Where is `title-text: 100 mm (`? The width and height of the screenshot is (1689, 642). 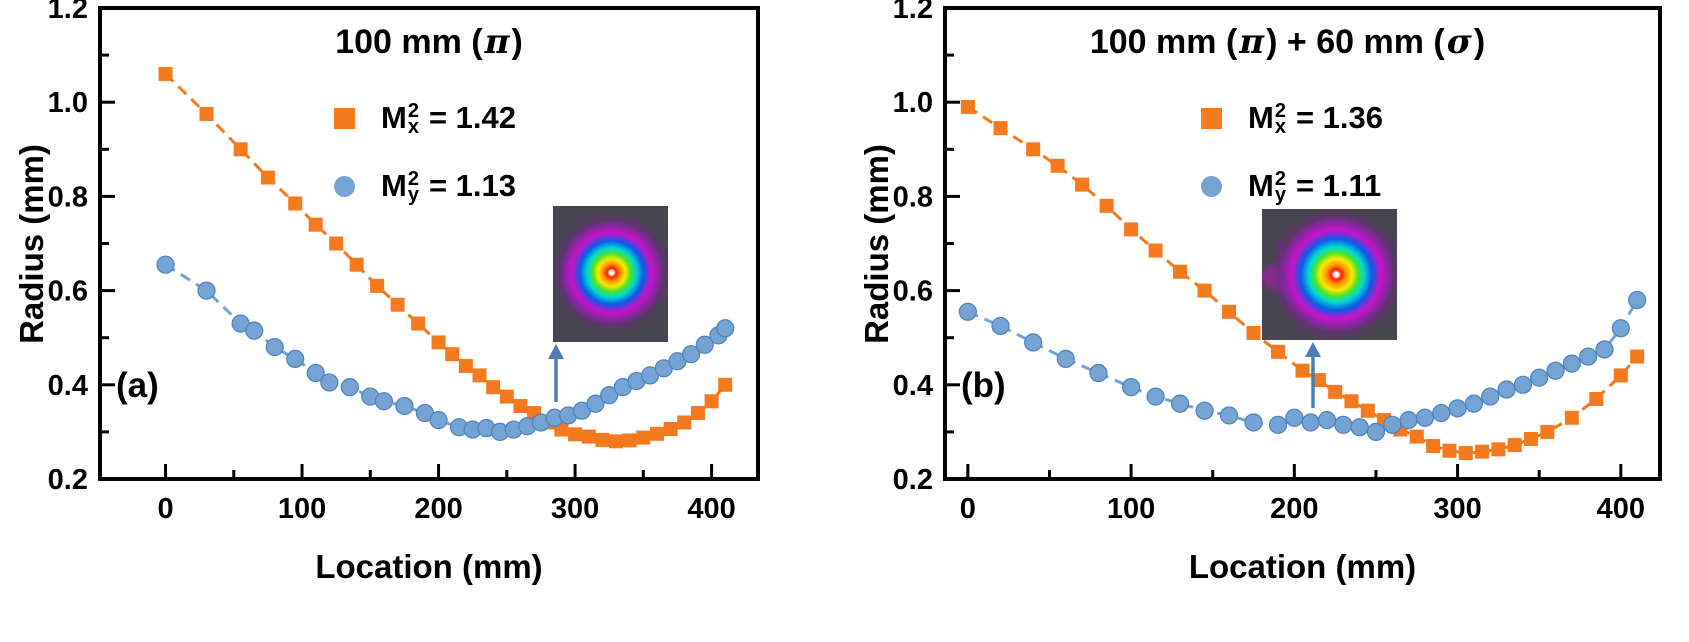
title-text: 100 mm ( is located at coordinates (409, 42).